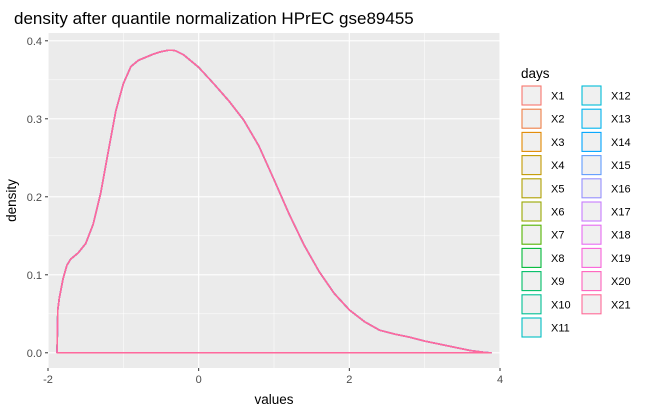  I want to click on y-tick-label: 0.4, so click(34, 42).